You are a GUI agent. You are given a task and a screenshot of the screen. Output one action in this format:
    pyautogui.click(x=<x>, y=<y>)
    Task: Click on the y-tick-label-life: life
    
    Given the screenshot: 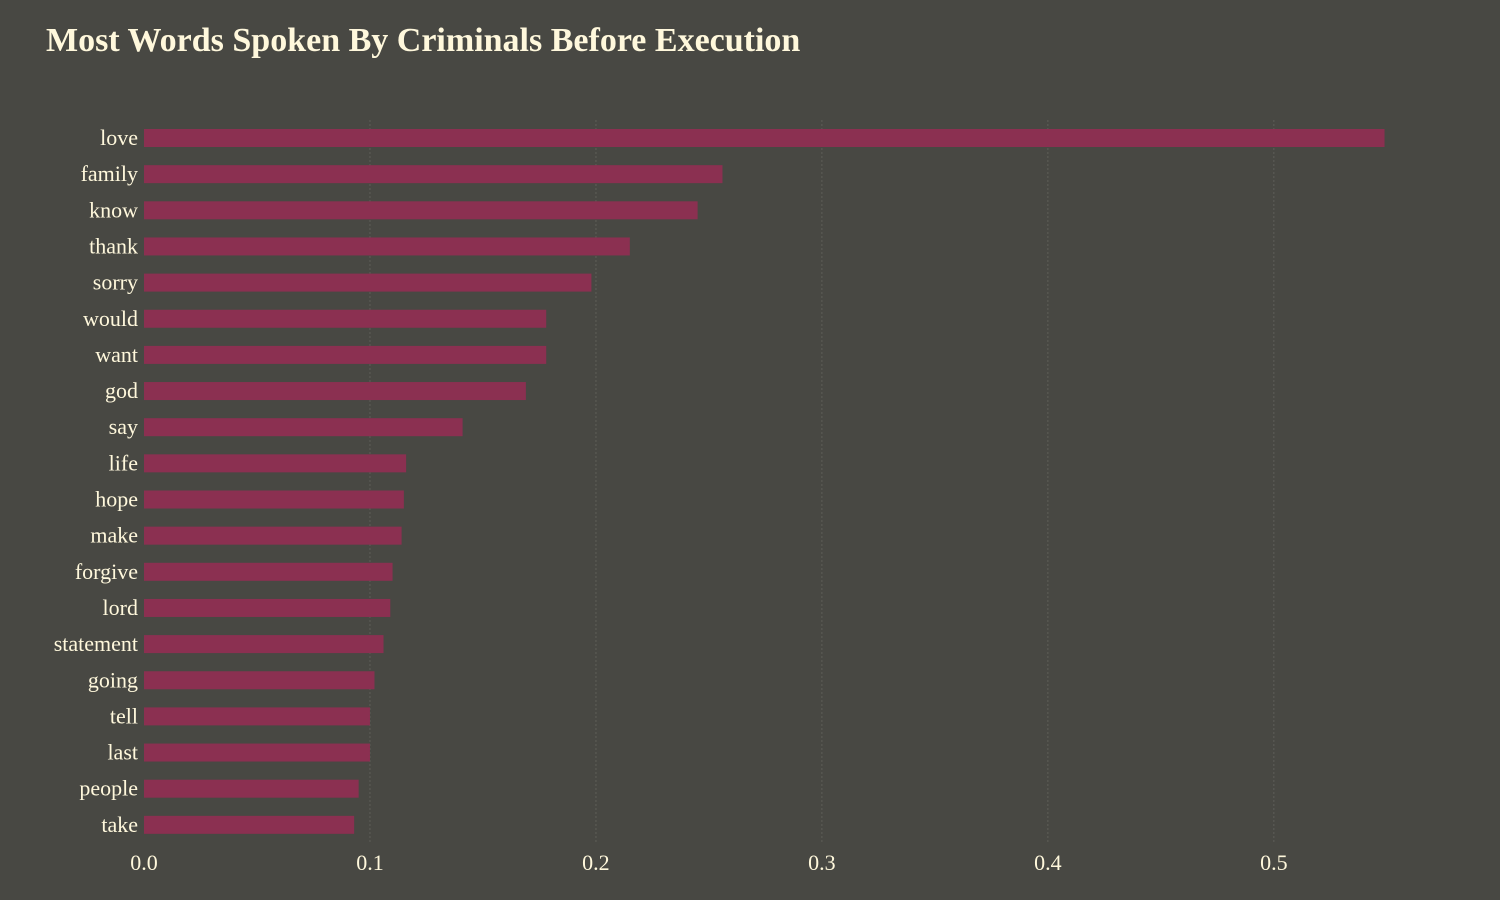 What is the action you would take?
    pyautogui.click(x=123, y=462)
    